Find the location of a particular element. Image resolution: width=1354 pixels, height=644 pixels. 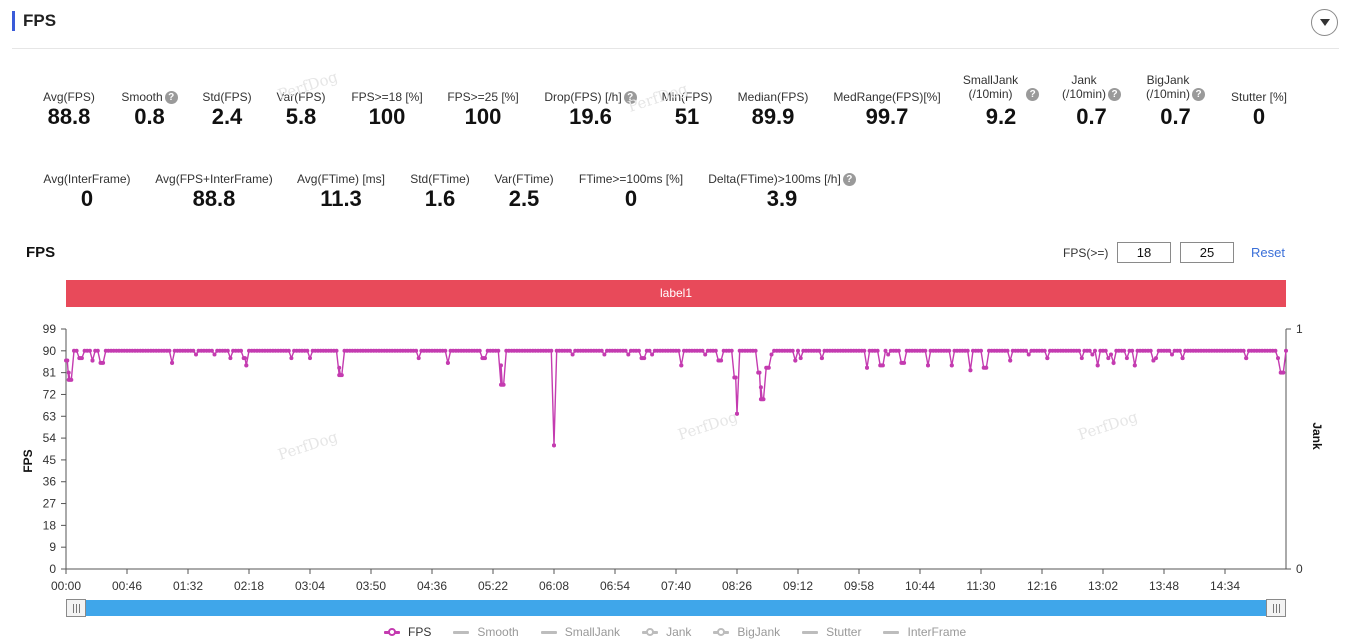

metric-ftime-ge-100ms: FTime>=100ms [%] 0 is located at coordinates (631, 185).